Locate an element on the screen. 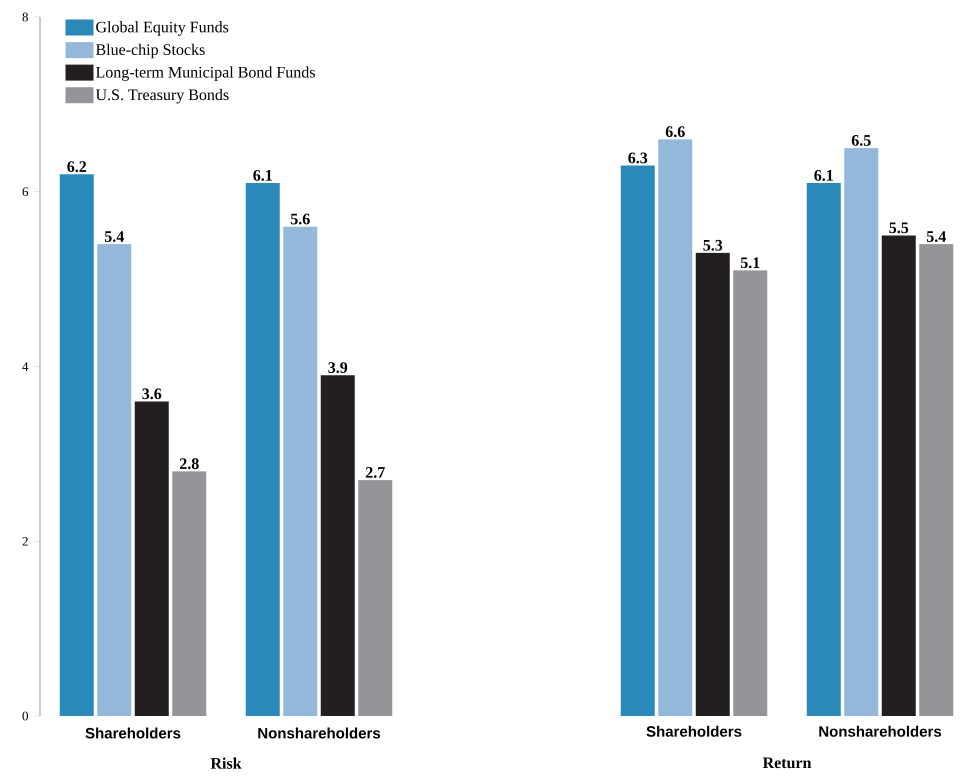  legend-label: U.S. Treasury Bonds is located at coordinates (162, 96).